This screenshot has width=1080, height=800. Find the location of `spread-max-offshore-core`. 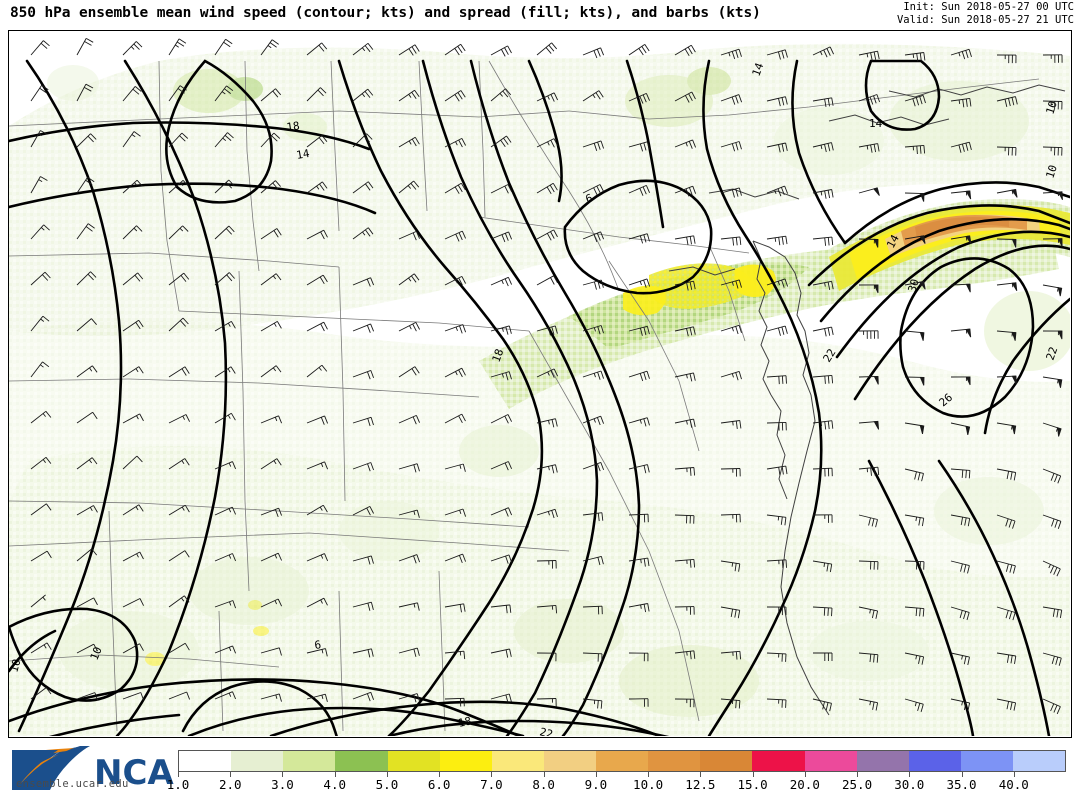

spread-max-offshore-core is located at coordinates (962, 228).